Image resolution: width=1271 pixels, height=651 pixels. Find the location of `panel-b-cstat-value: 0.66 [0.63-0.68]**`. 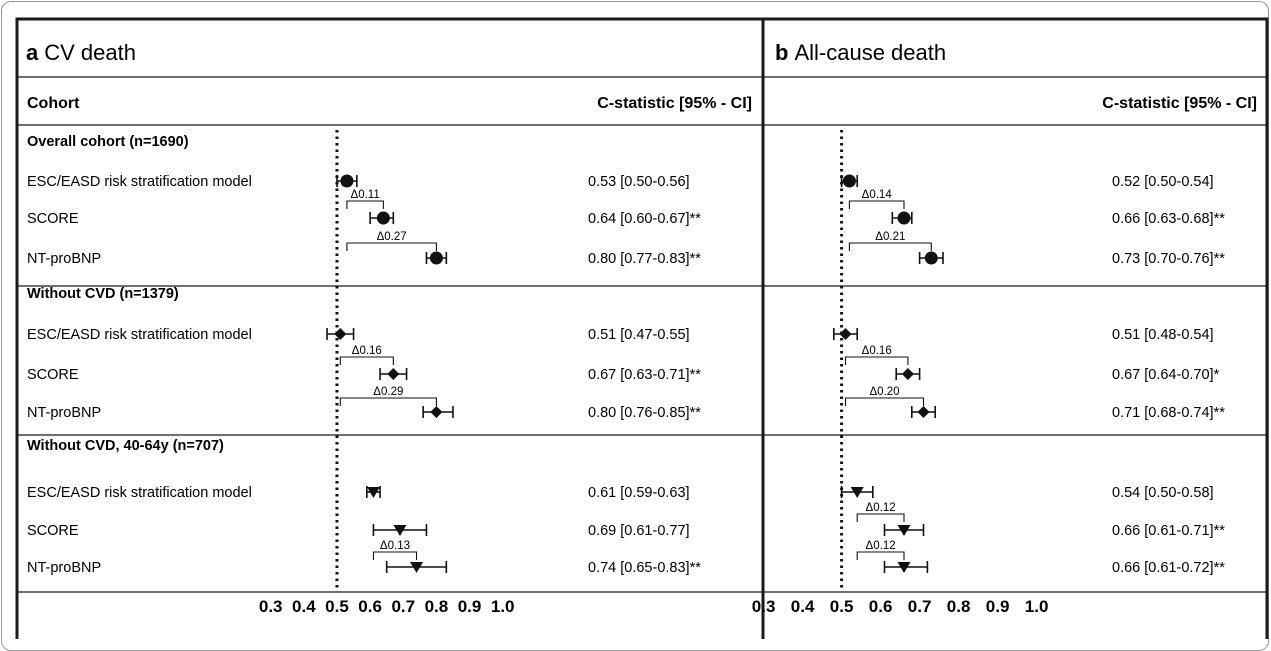

panel-b-cstat-value: 0.66 [0.63-0.68]** is located at coordinates (1168, 219).